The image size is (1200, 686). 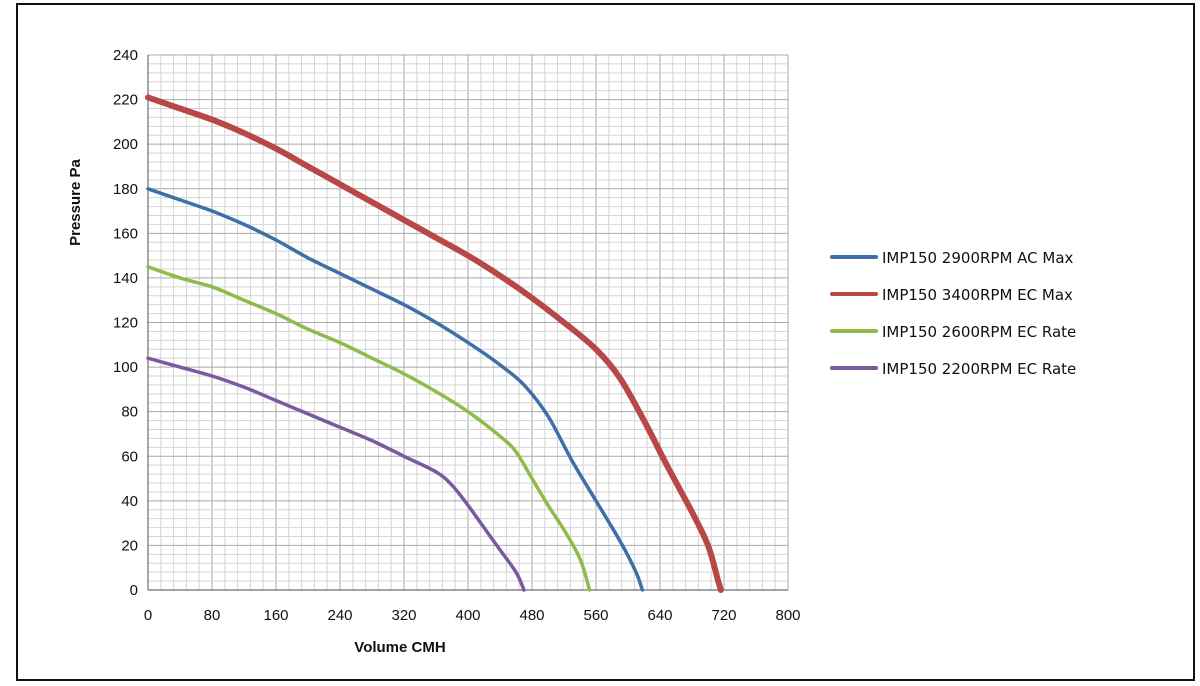 I want to click on x-axis-title: Volume CMH, so click(x=399, y=647).